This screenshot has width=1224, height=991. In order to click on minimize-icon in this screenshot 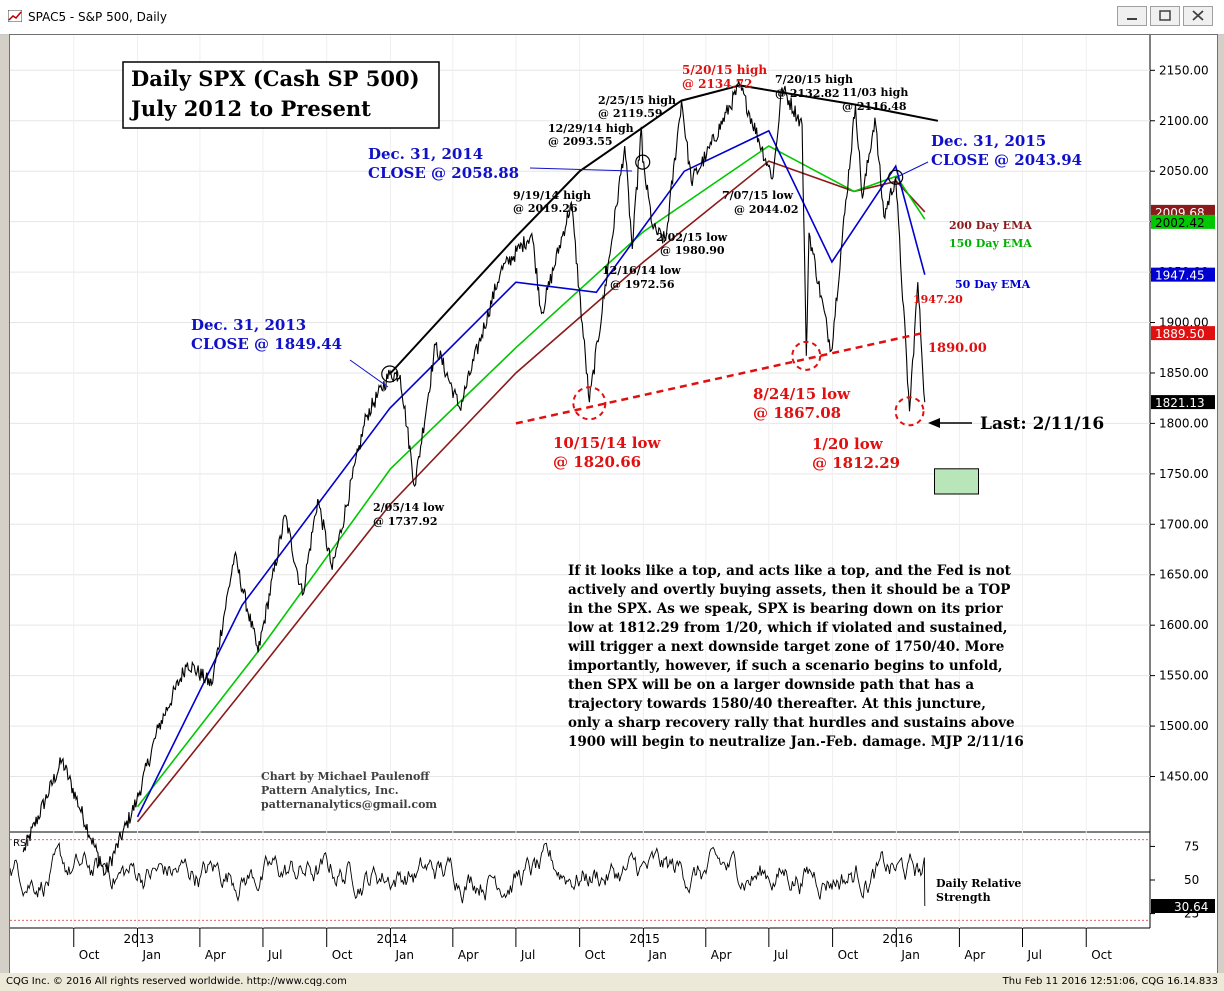, I will do `click(1132, 19)`.